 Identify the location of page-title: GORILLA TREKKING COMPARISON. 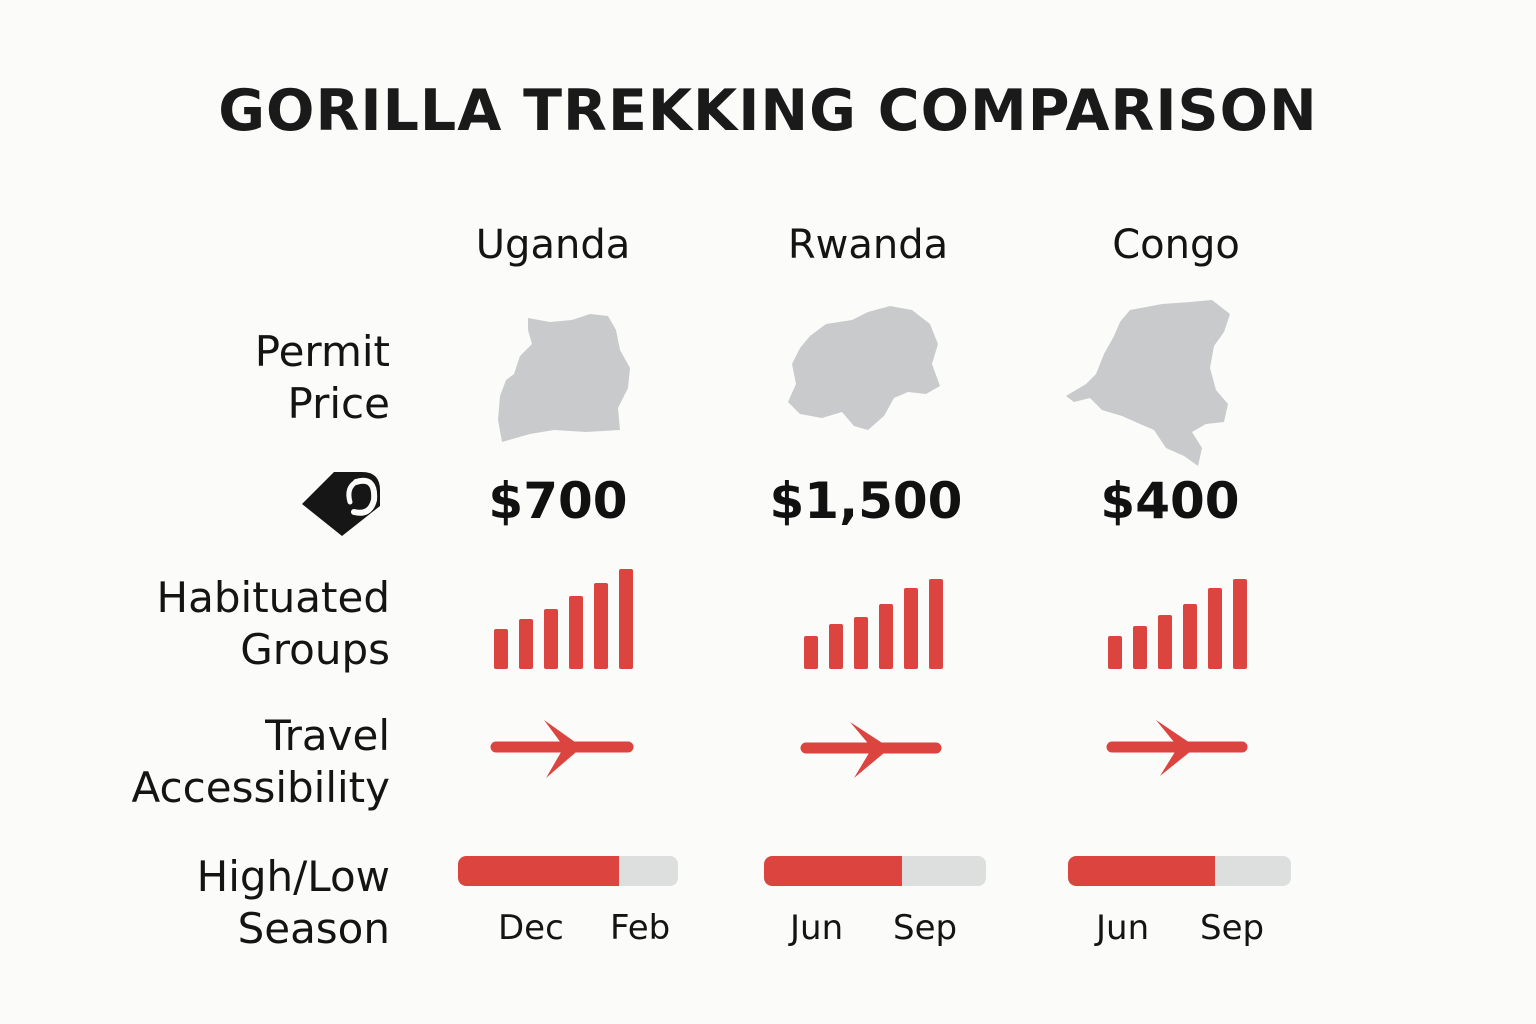
(768, 111).